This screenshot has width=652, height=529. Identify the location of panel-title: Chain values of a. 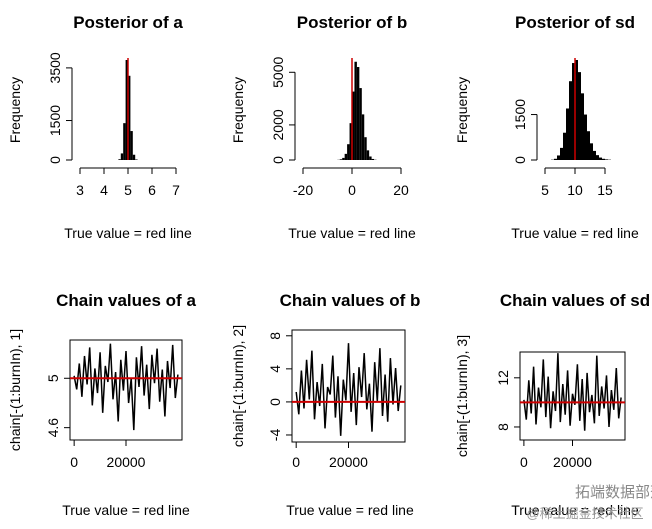
(126, 300).